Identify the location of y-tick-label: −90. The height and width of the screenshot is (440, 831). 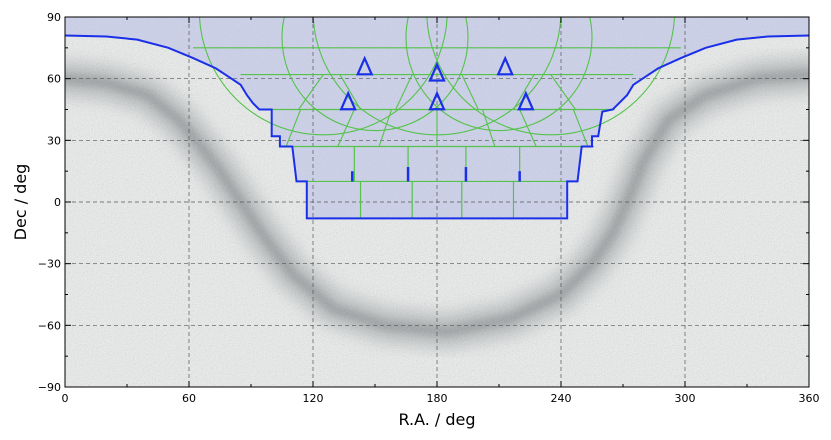
(49, 387).